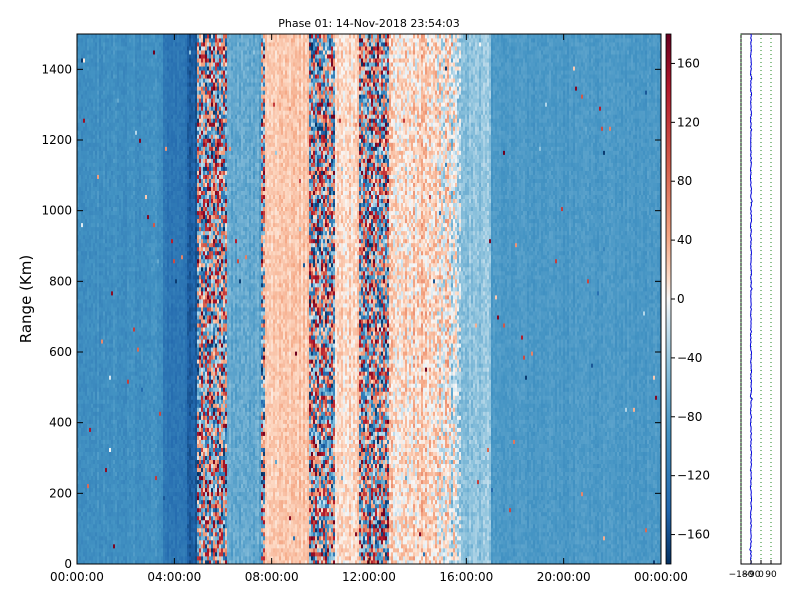 Image resolution: width=800 pixels, height=600 pixels. Describe the element at coordinates (369, 23) in the screenshot. I see `chart-title: Phase 01: 14-Nov-2018 23:54:03` at that location.